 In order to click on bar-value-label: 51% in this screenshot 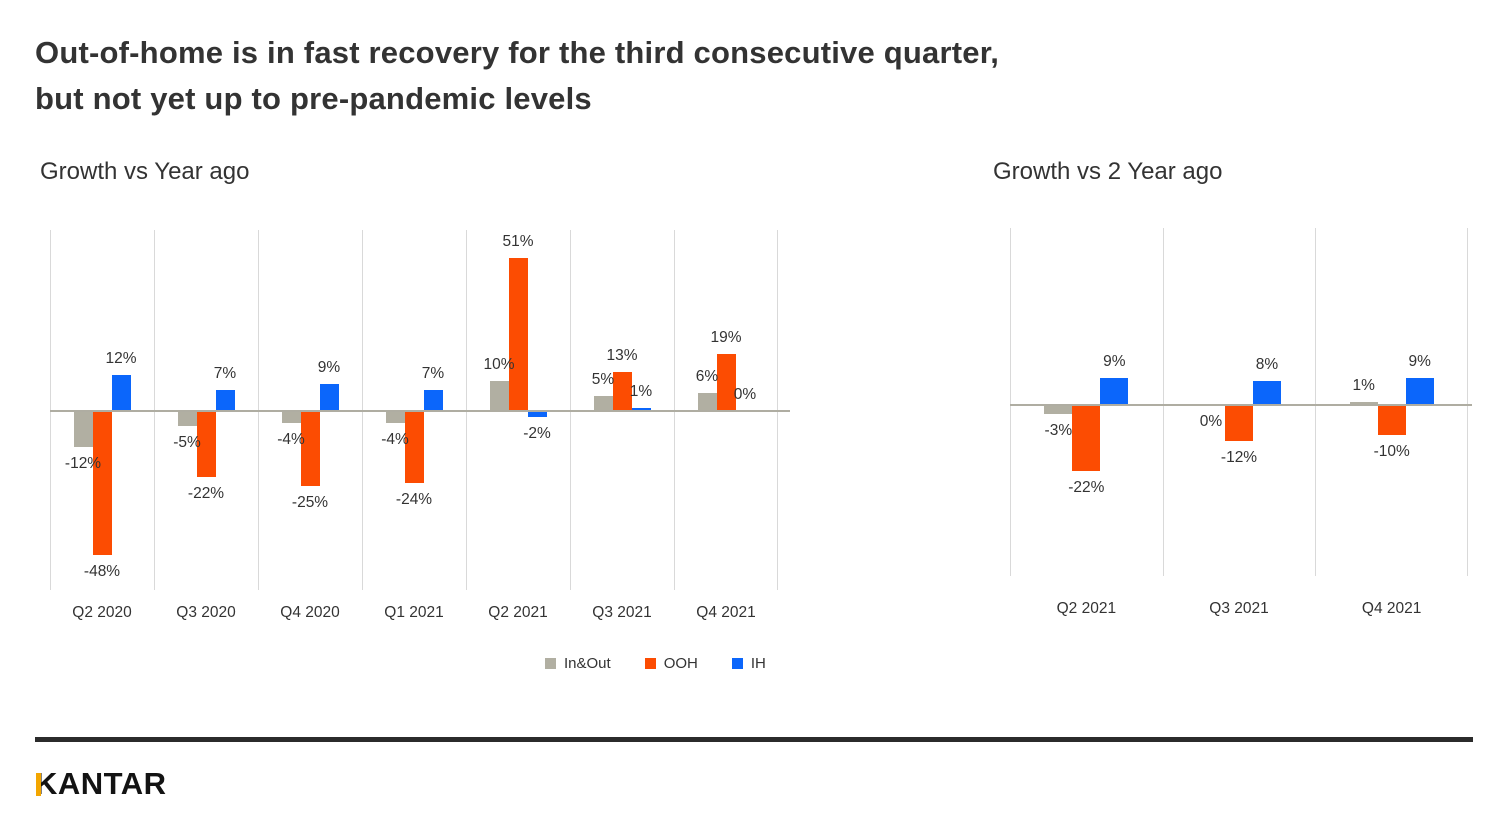, I will do `click(518, 241)`.